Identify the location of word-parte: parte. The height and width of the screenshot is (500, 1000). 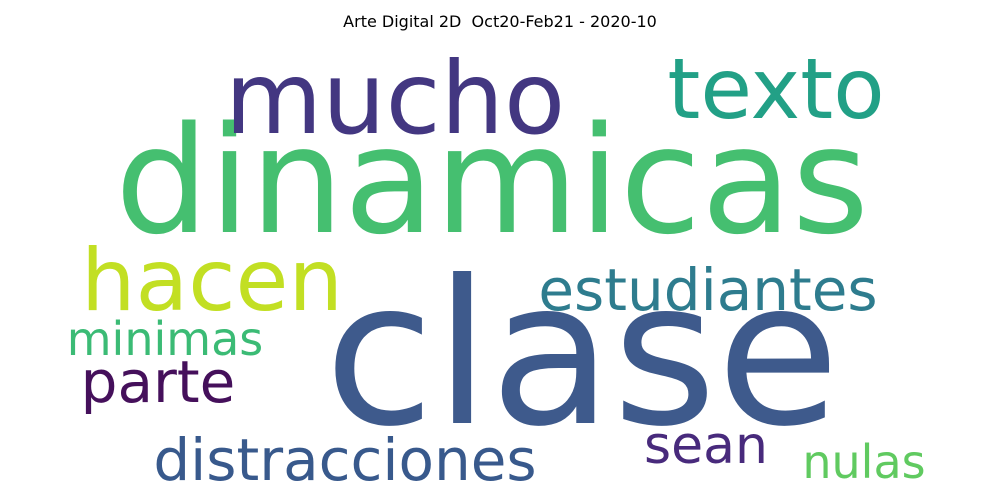
(158, 382).